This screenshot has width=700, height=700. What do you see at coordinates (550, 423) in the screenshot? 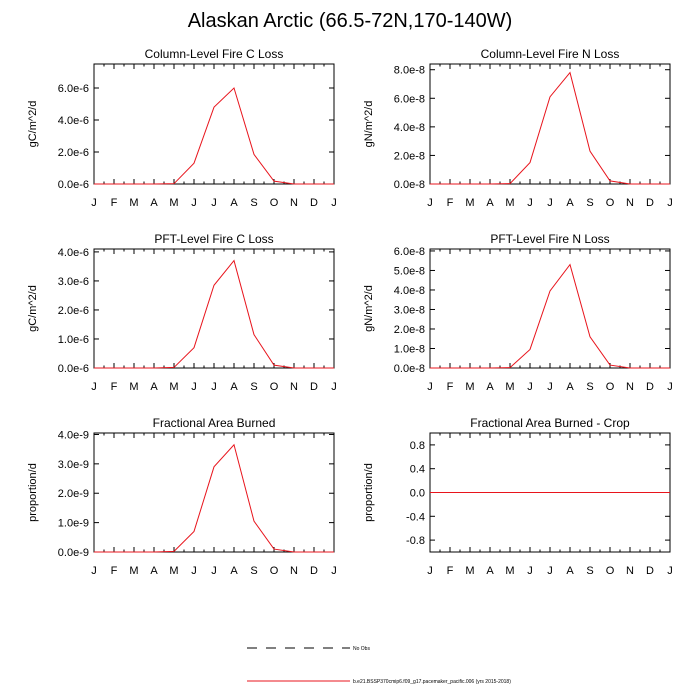
I see `chart-title: Fractional Area Burned - Crop` at bounding box center [550, 423].